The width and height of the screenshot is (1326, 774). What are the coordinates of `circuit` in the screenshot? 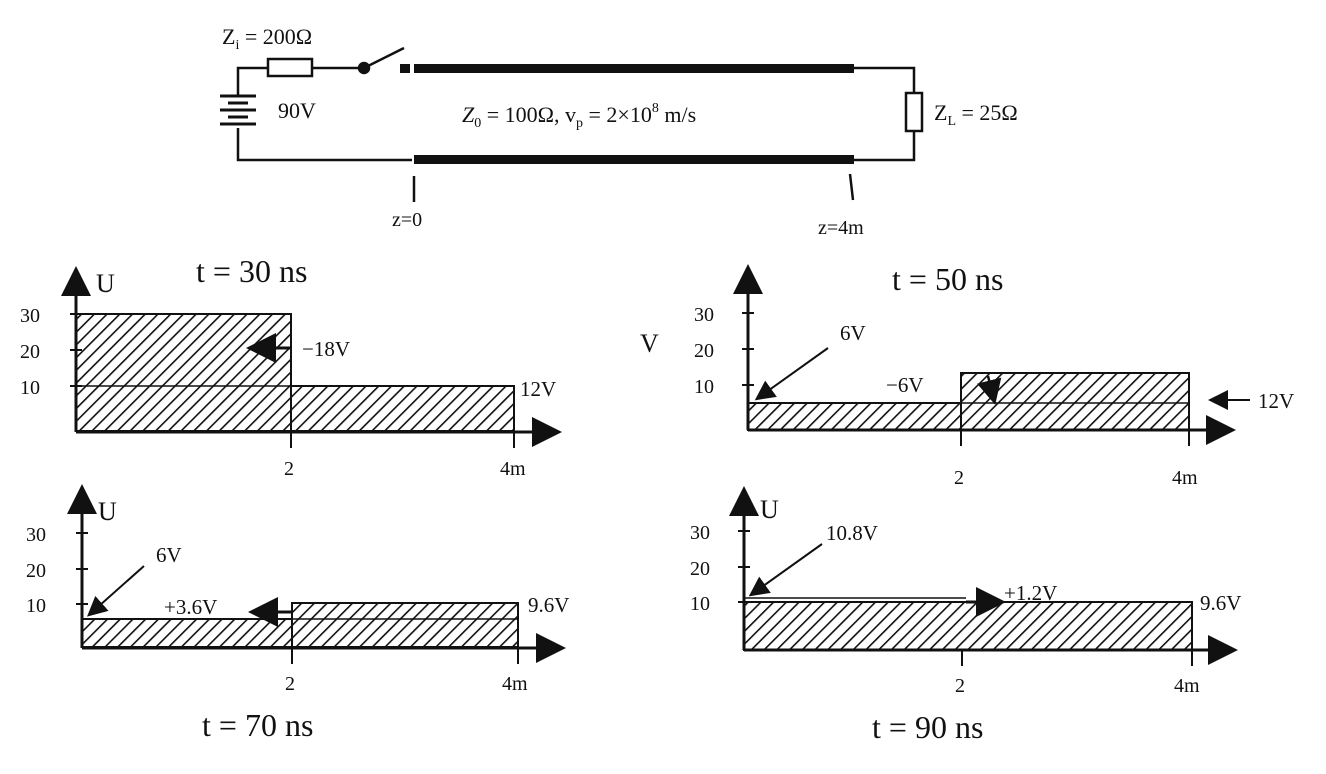 It's located at (572, 124).